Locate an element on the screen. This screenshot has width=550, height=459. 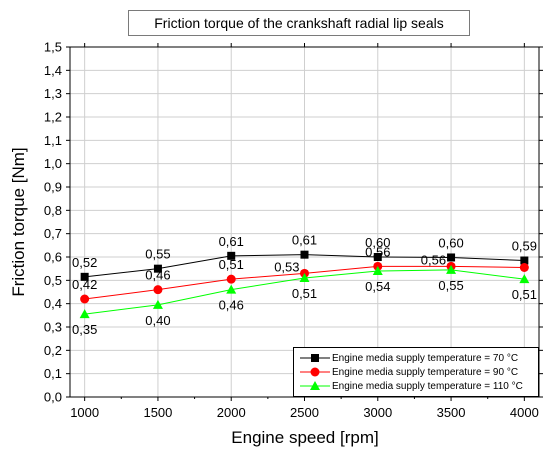
data-label: 0,54 is located at coordinates (377, 286).